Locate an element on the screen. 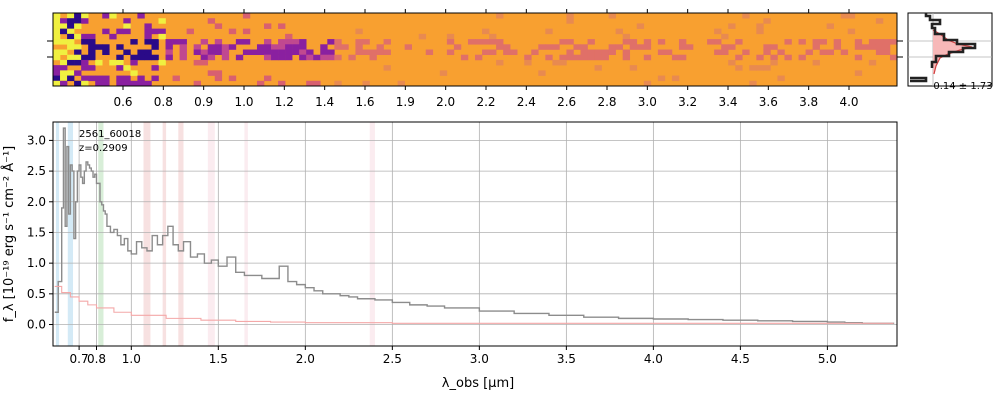  y-tick-label: 2.0 is located at coordinates (36, 202).